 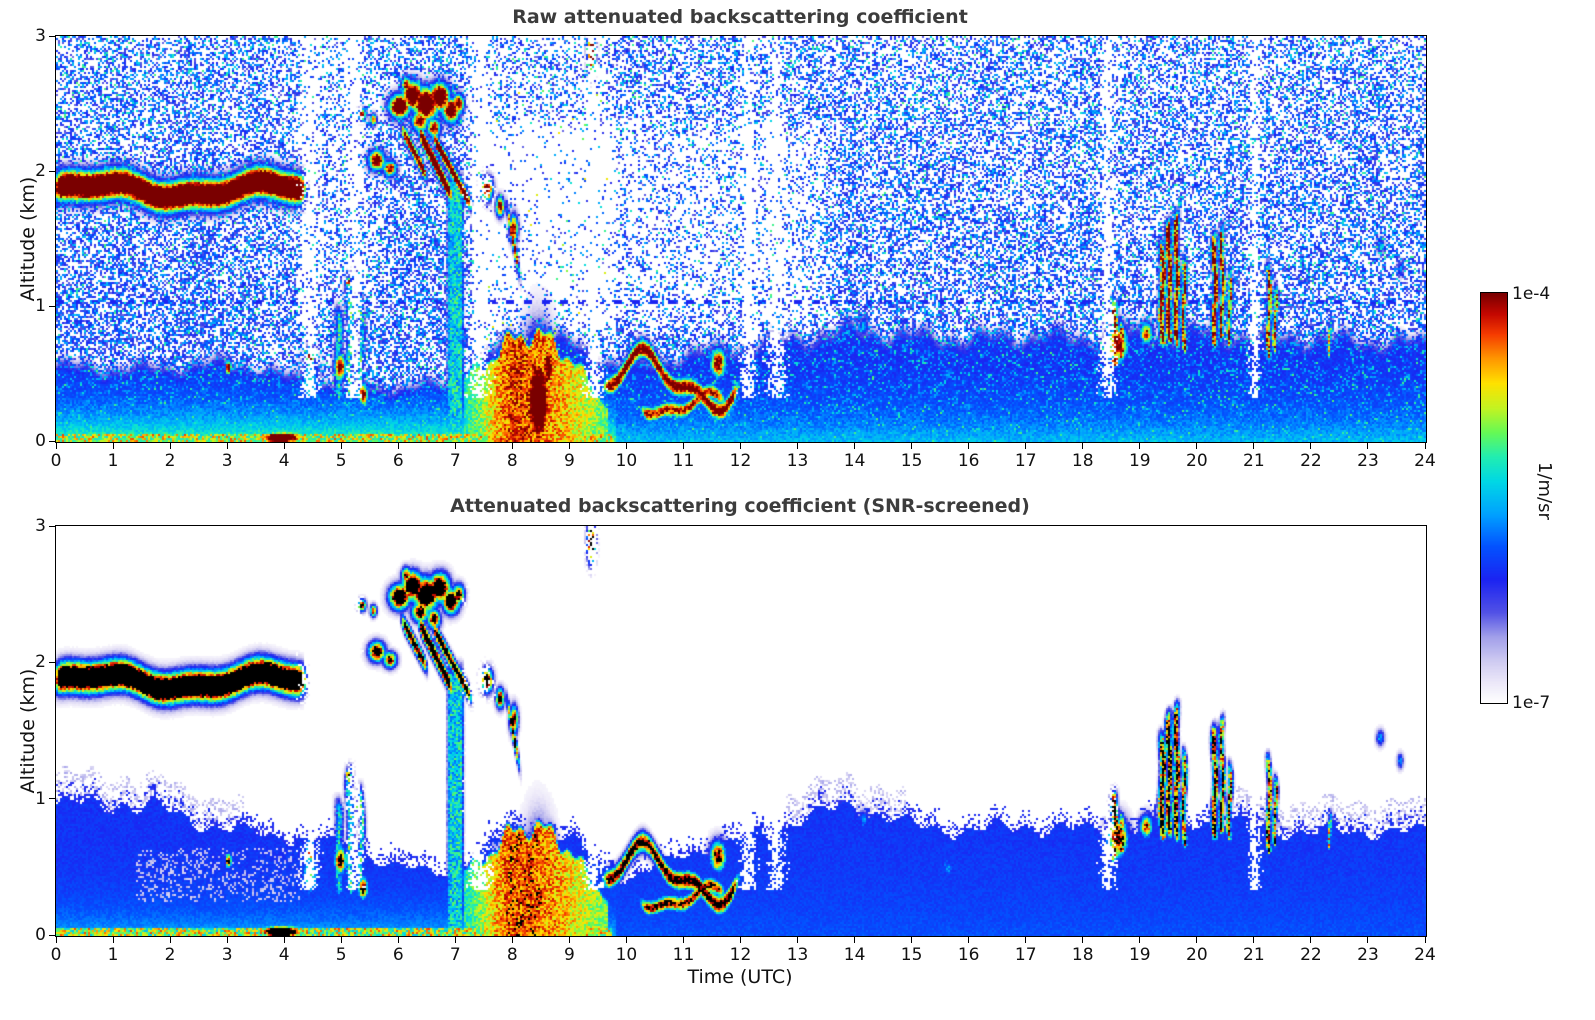 What do you see at coordinates (740, 461) in the screenshot?
I see `x-tick-label: 12` at bounding box center [740, 461].